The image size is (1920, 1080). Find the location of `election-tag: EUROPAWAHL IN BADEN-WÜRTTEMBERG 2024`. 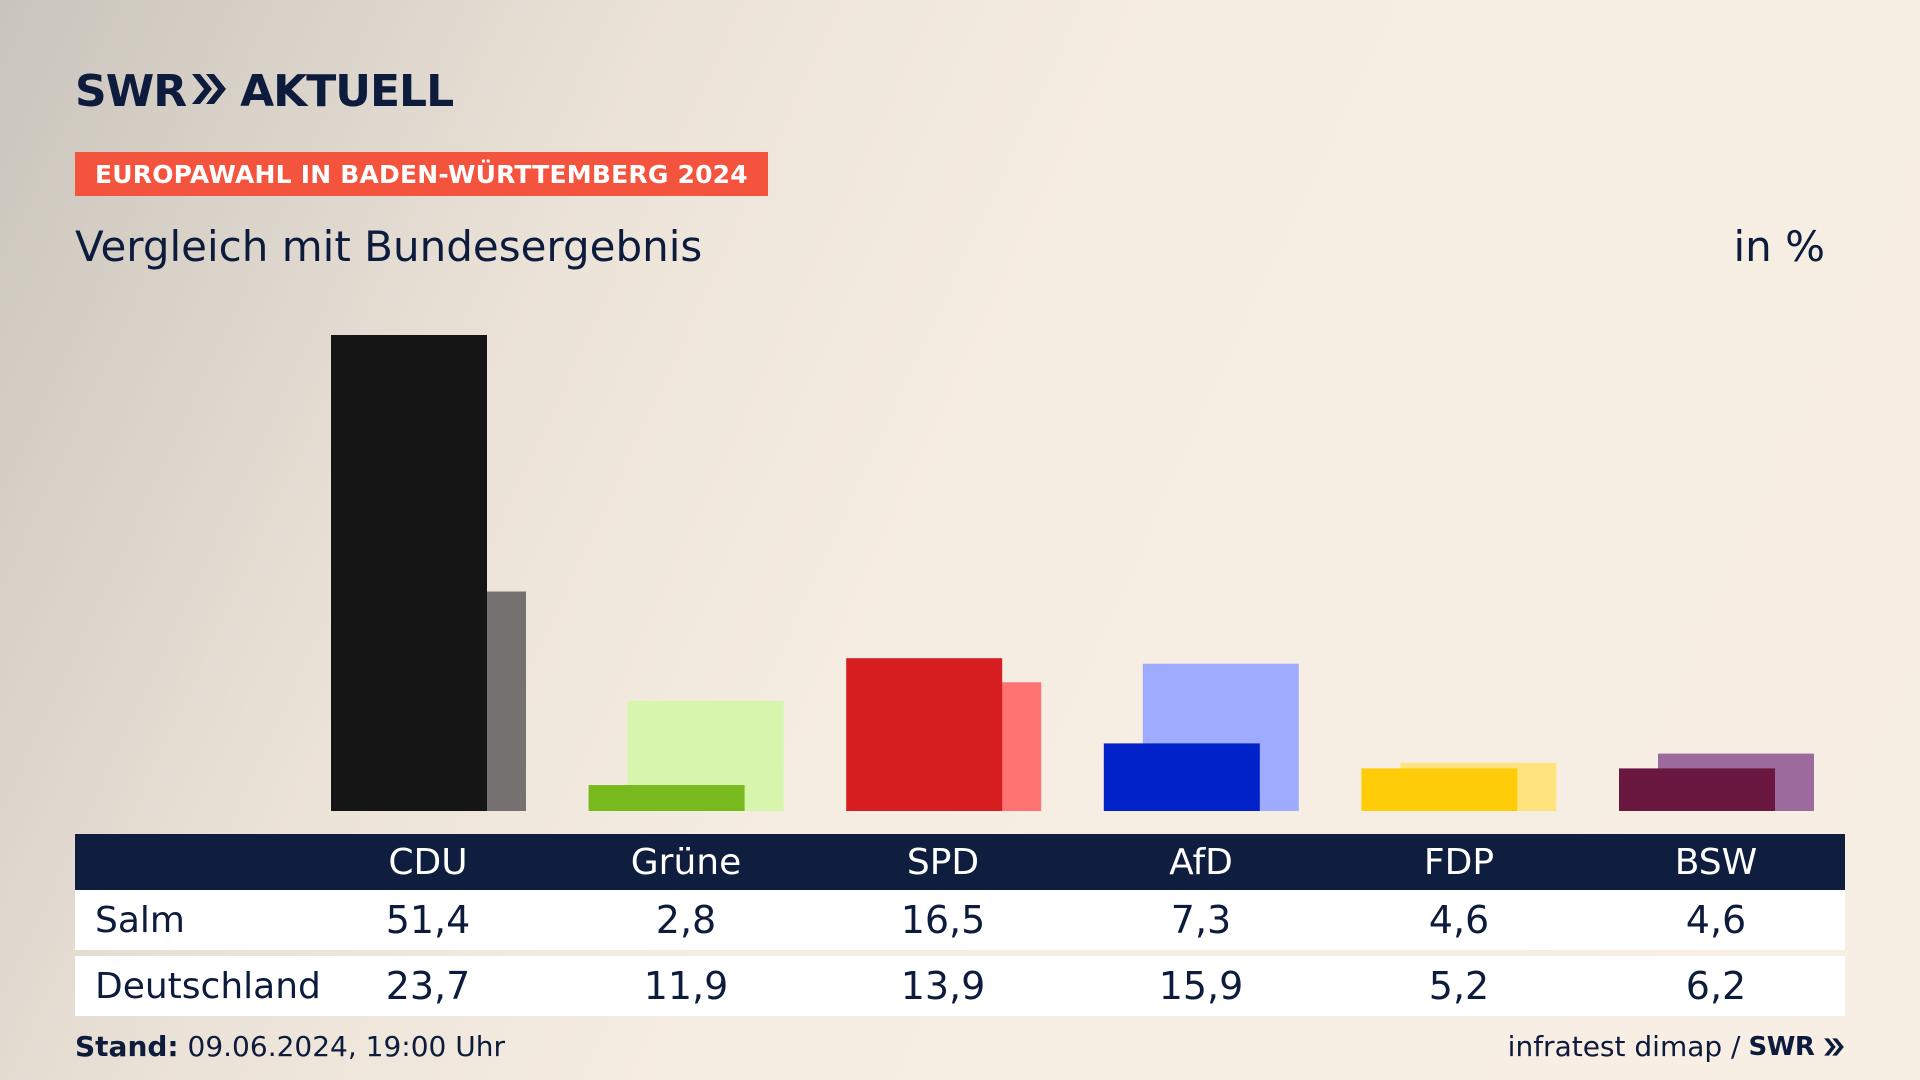

election-tag: EUROPAWAHL IN BADEN-WÜRTTEMBERG 2024 is located at coordinates (421, 174).